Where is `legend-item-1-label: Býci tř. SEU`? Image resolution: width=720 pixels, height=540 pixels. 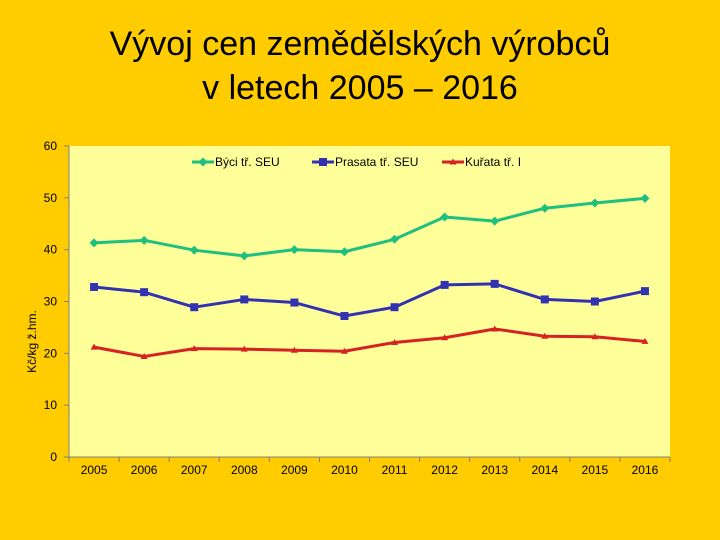 legend-item-1-label: Býci tř. SEU is located at coordinates (247, 162).